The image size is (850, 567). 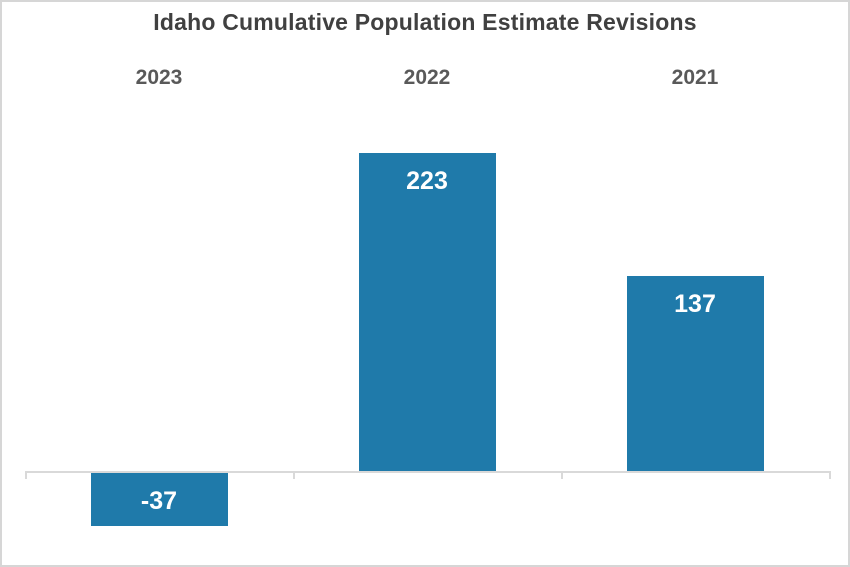 I want to click on bar-2022: 223, so click(x=427, y=312).